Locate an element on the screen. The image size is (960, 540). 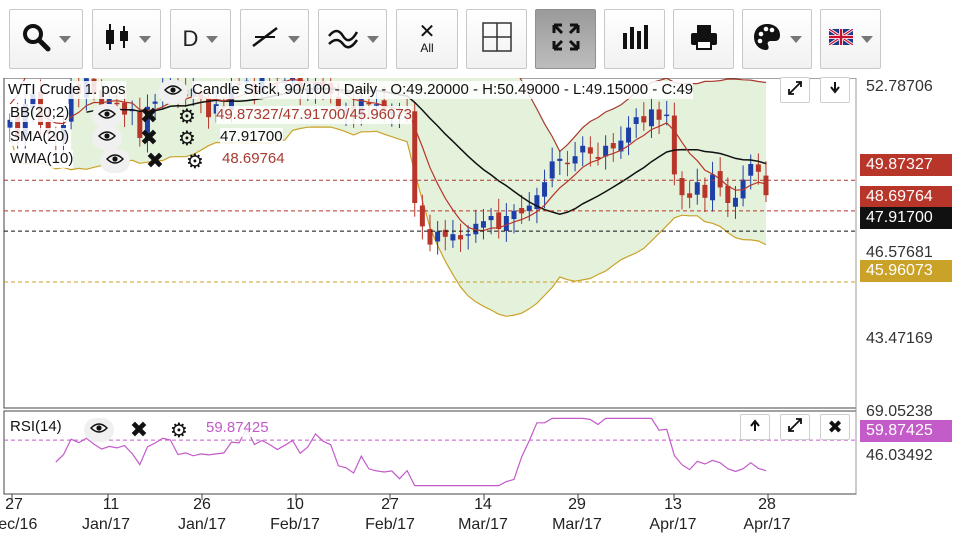
indicator-icon is located at coordinates (343, 39).